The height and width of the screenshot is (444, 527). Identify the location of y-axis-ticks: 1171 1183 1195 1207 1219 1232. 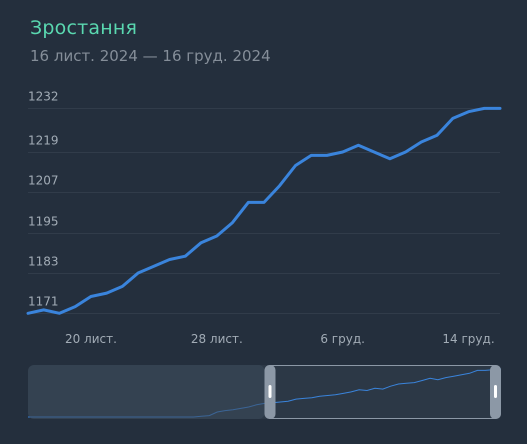
(43, 199).